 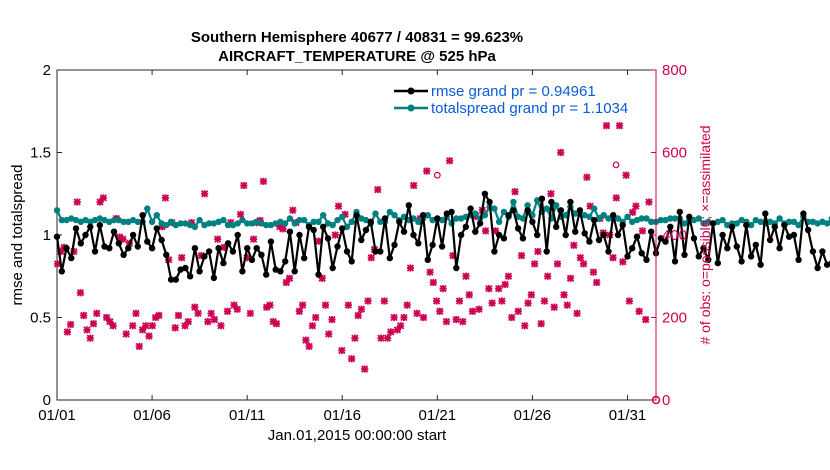 I want to click on obs-possible-marker, so click(x=437, y=175).